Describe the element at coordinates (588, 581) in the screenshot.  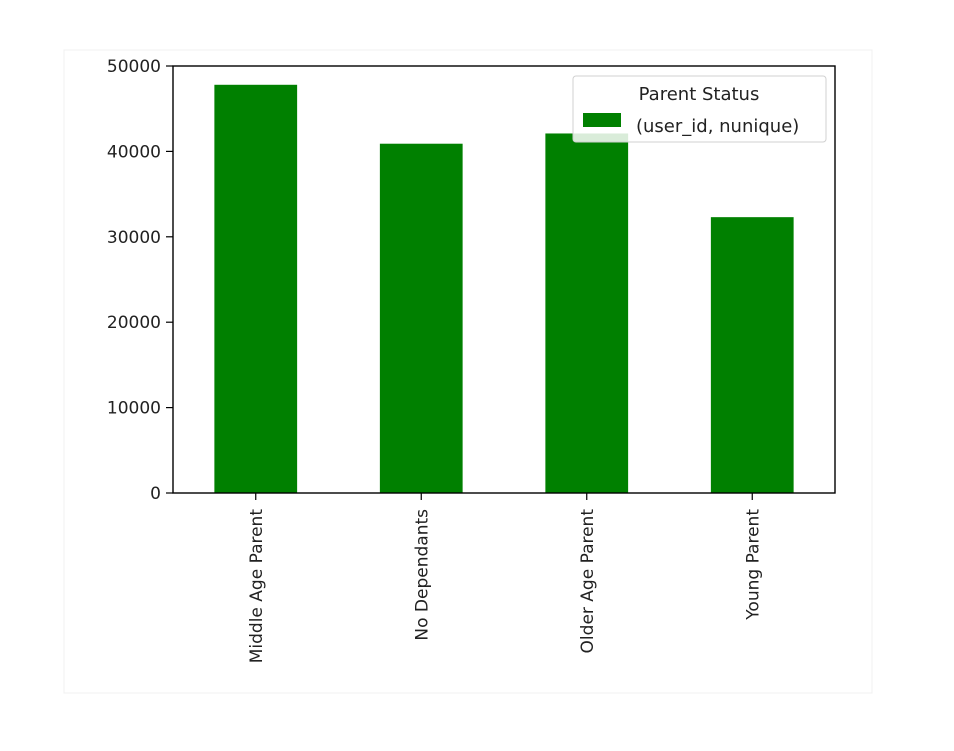
I see `x-tick-label: Older Age Parent` at that location.